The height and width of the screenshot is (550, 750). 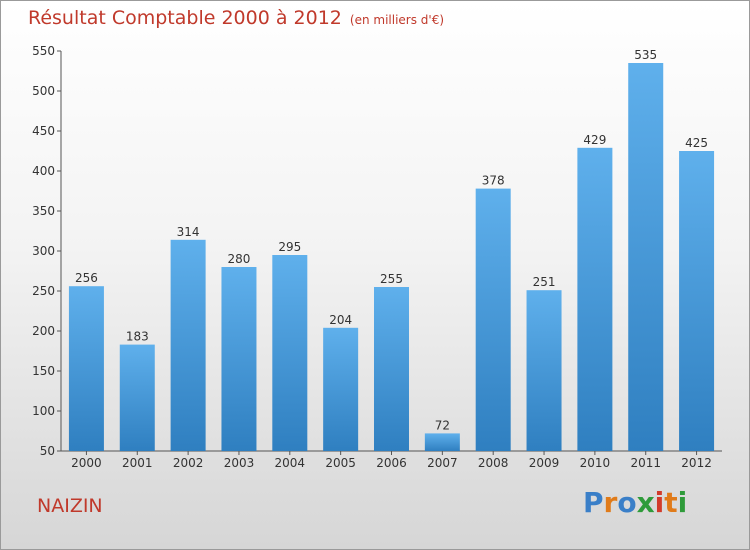 I want to click on value-label: 251, so click(x=544, y=282).